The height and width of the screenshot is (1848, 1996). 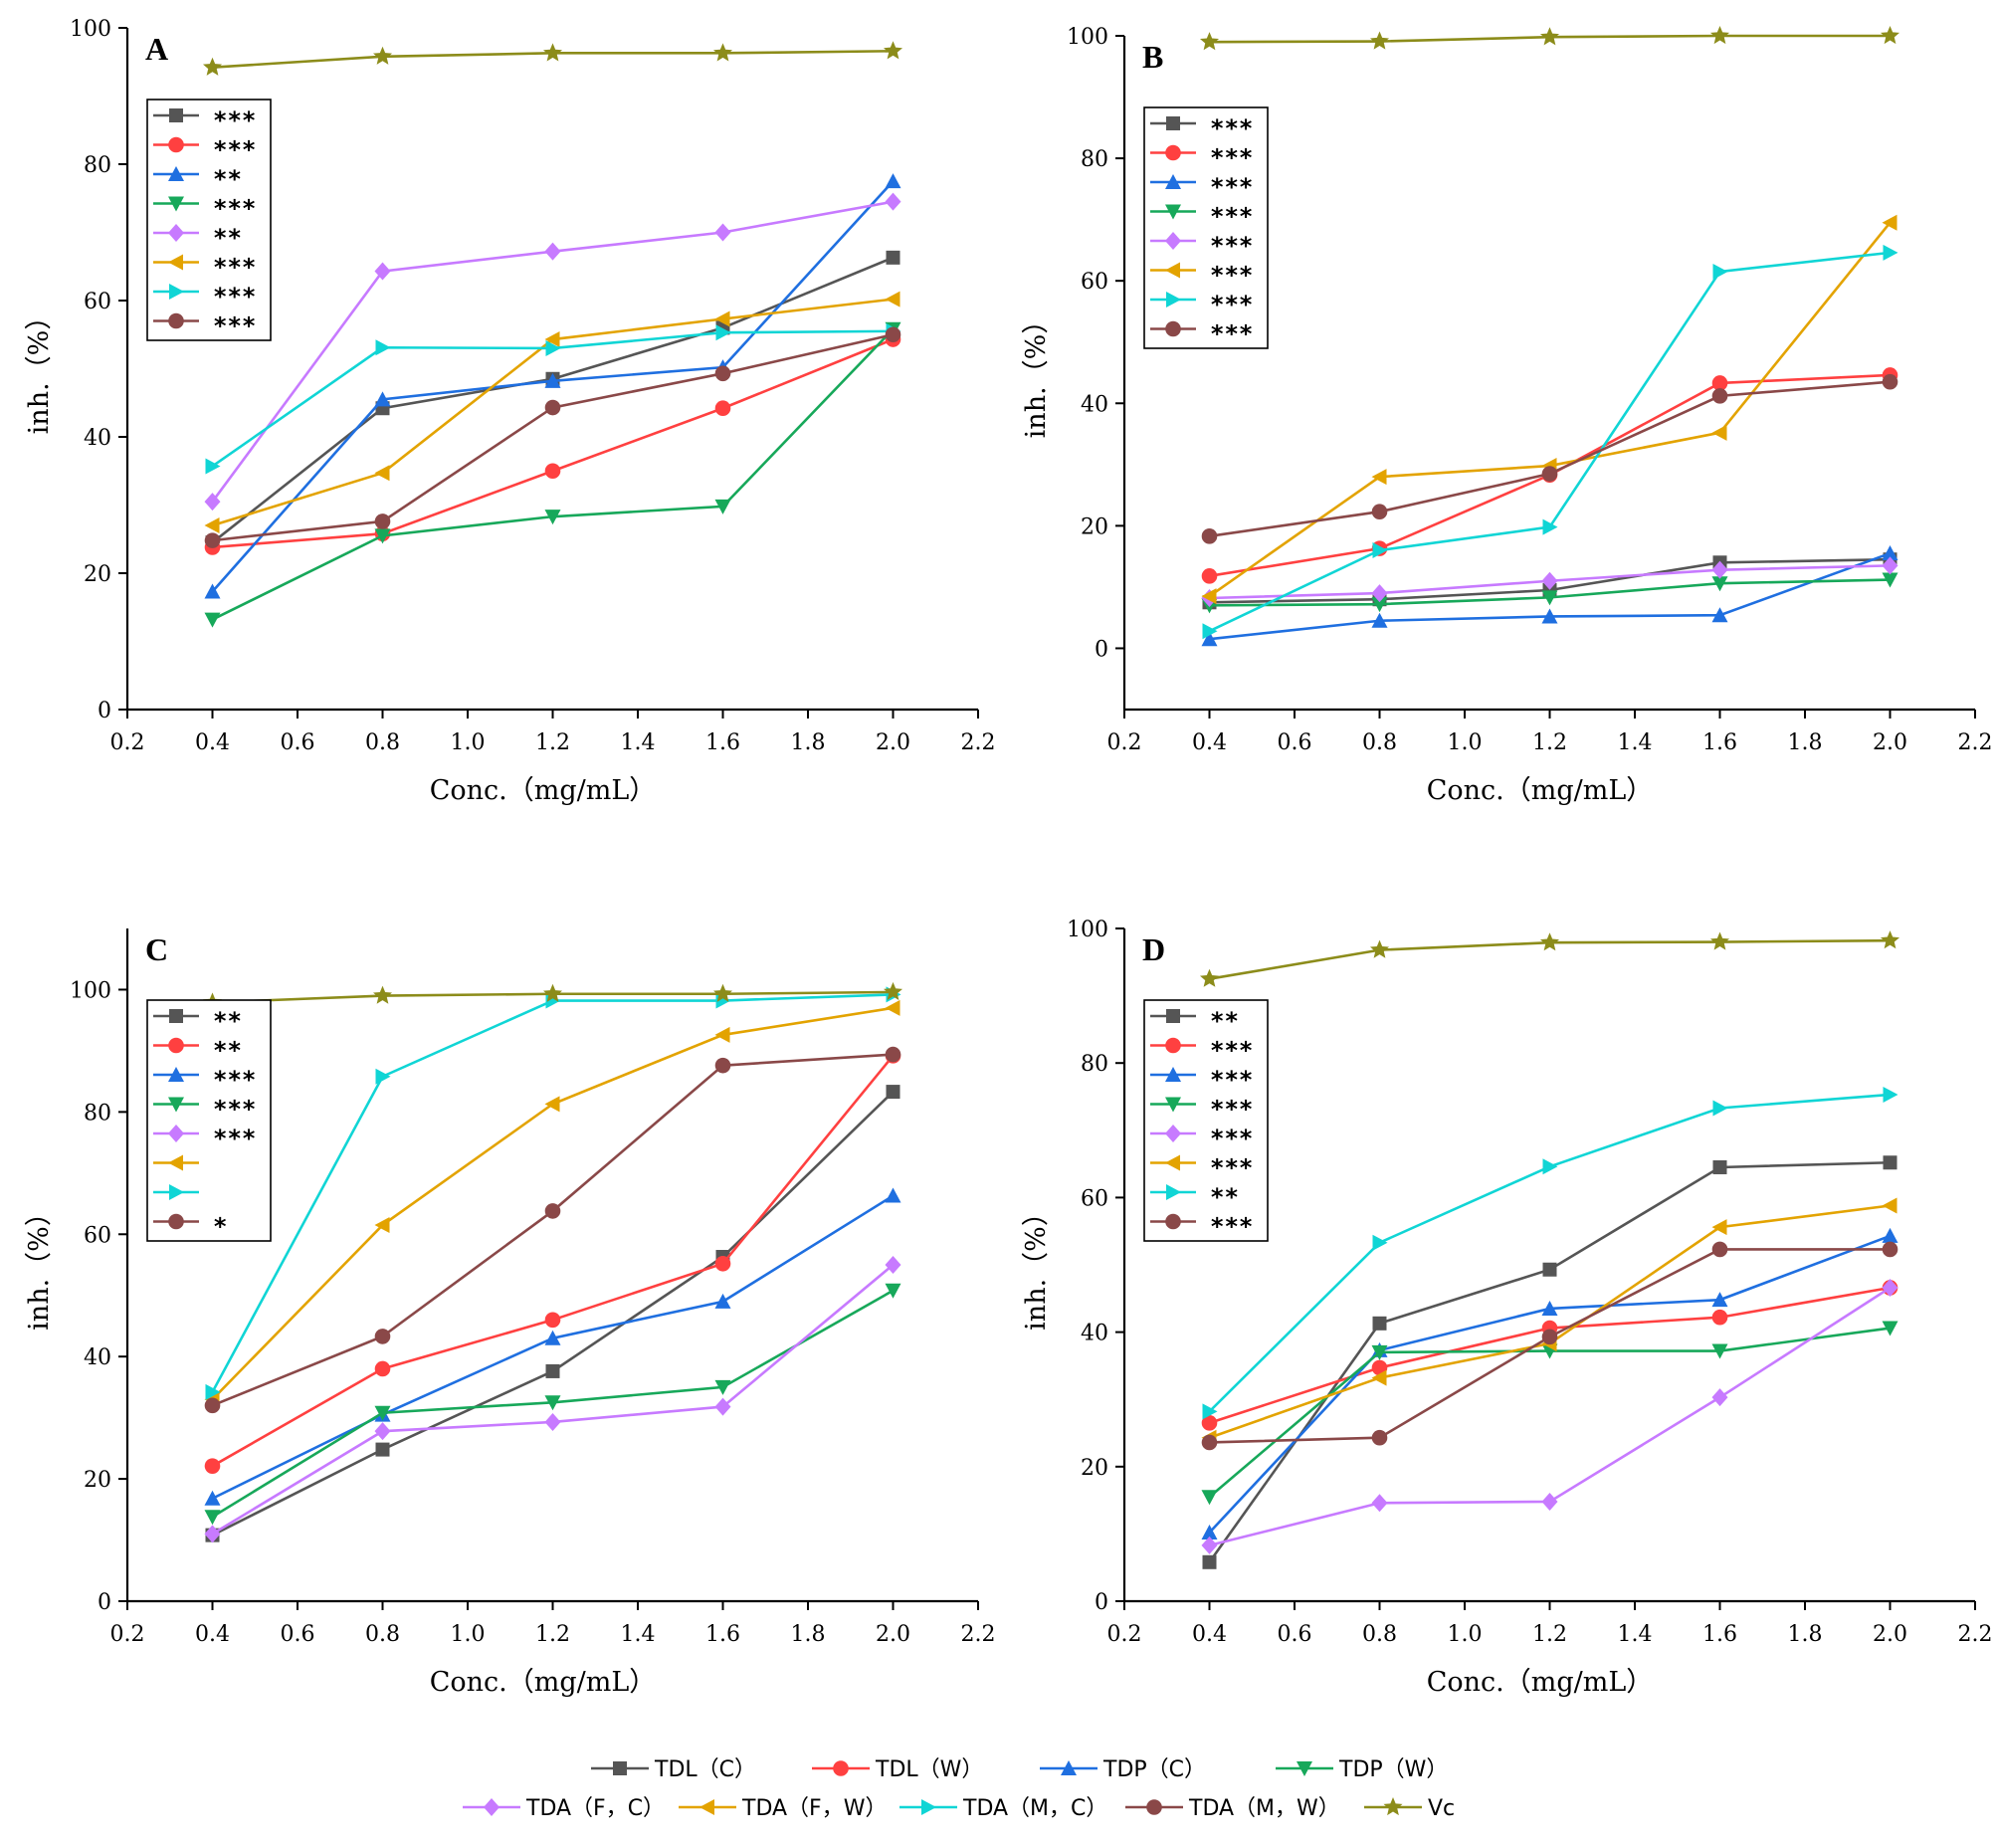 What do you see at coordinates (544, 1683) in the screenshot?
I see `x-axis-title: Conc.（mg/mL）` at bounding box center [544, 1683].